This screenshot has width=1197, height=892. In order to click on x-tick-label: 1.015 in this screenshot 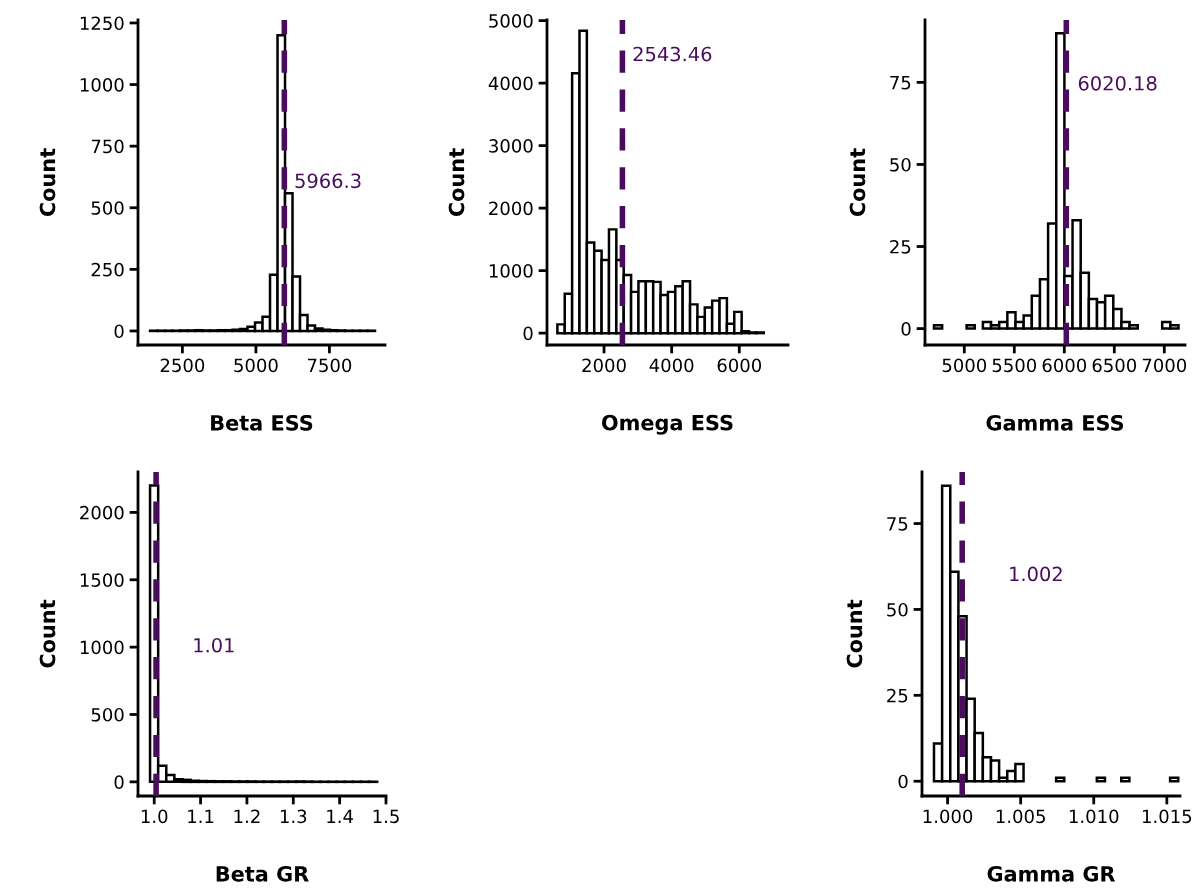, I will do `click(1167, 816)`.